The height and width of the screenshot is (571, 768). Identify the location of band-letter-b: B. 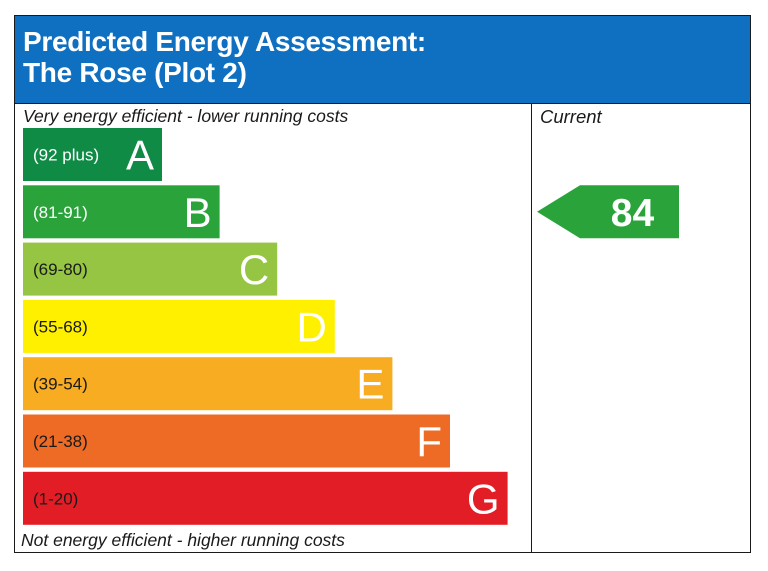
(198, 212).